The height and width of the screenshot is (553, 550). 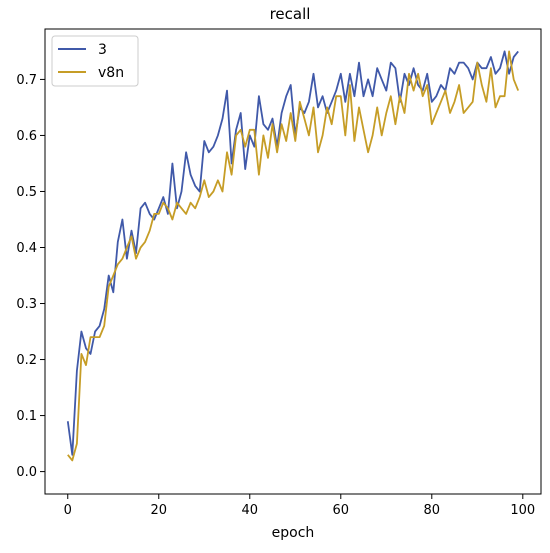 What do you see at coordinates (111, 73) in the screenshot?
I see `legend-entry: v8n` at bounding box center [111, 73].